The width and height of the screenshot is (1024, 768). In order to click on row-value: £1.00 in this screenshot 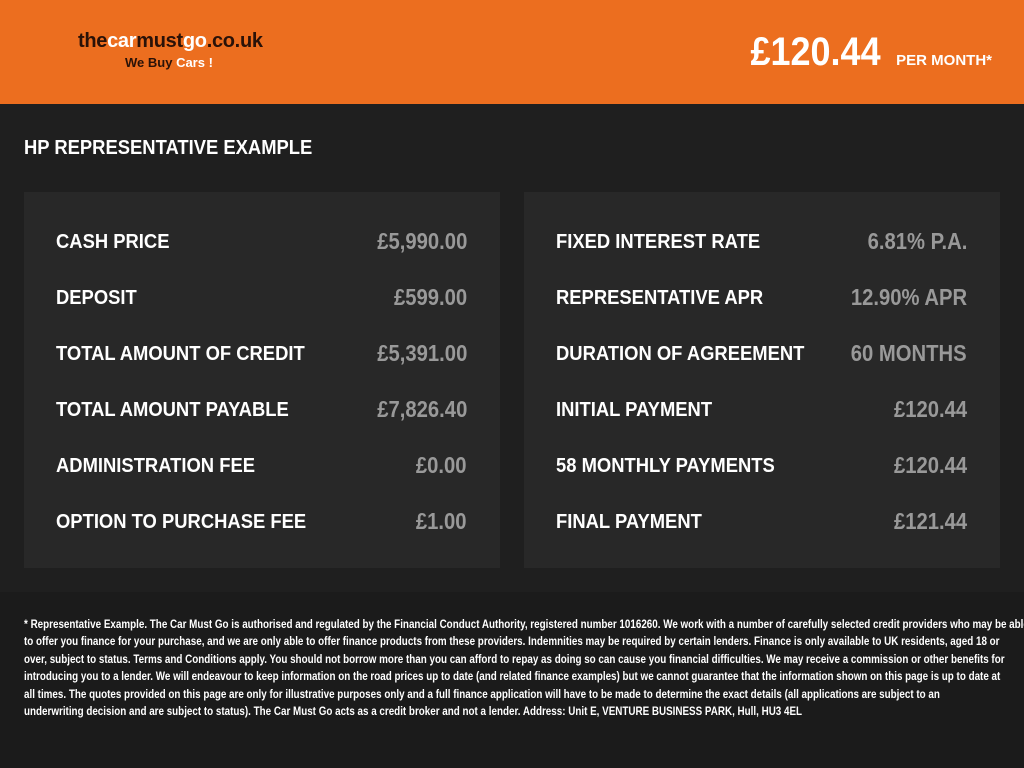, I will do `click(441, 521)`.